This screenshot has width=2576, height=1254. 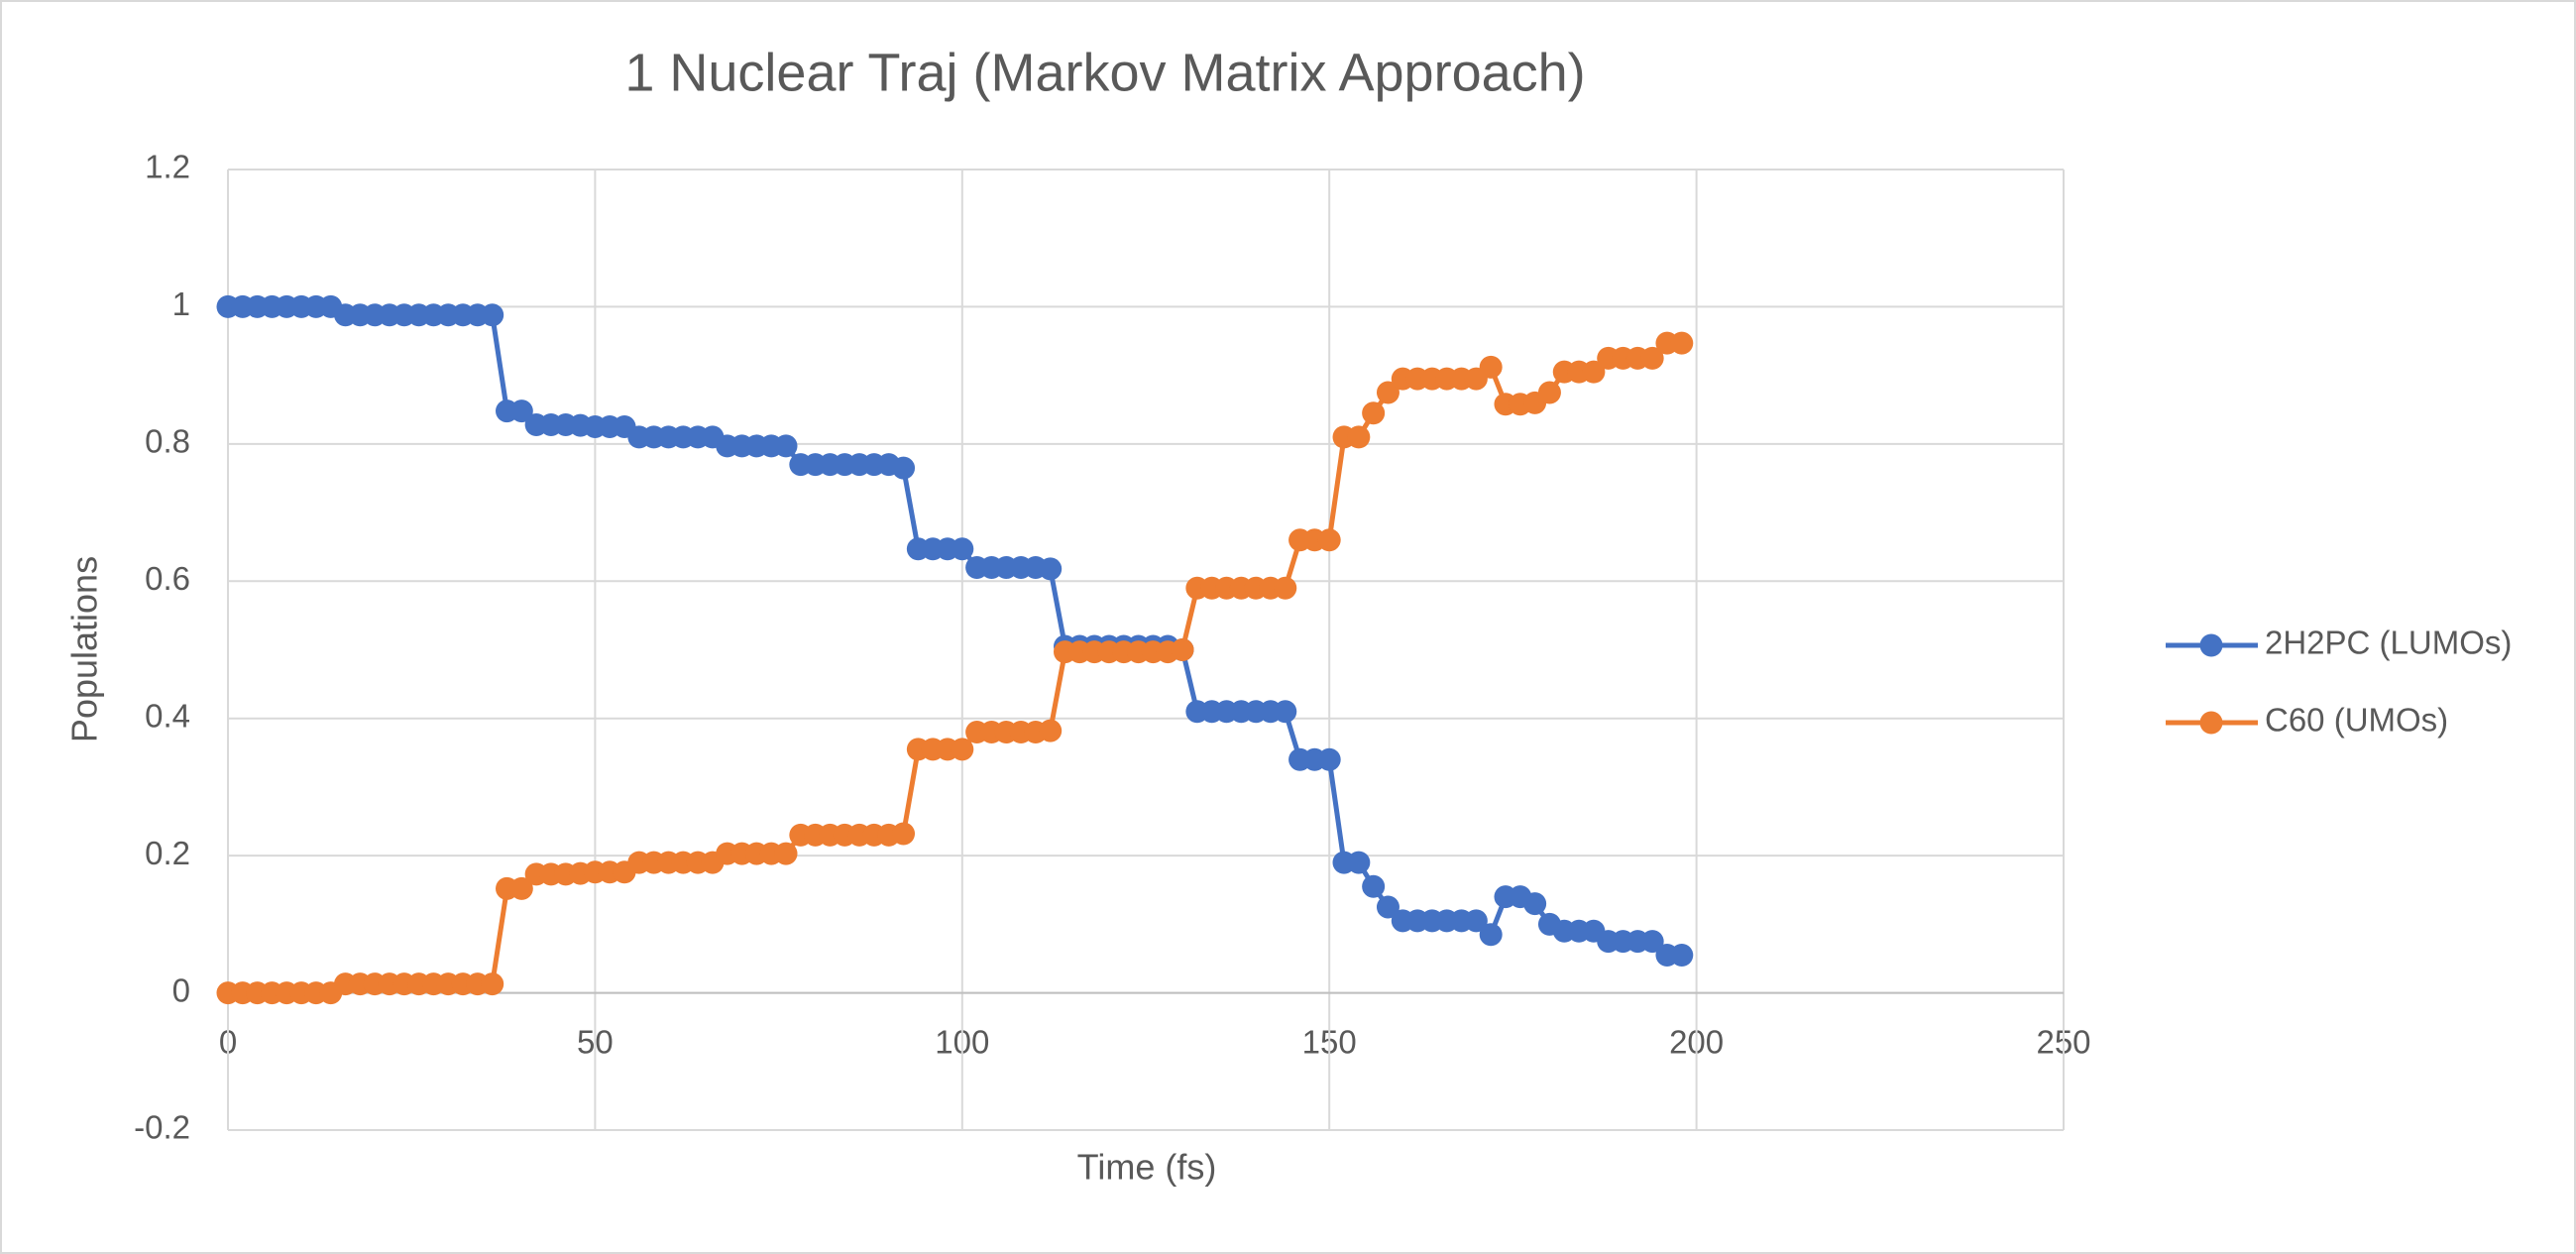 What do you see at coordinates (167, 853) in the screenshot?
I see `y-tick-label: 0.2` at bounding box center [167, 853].